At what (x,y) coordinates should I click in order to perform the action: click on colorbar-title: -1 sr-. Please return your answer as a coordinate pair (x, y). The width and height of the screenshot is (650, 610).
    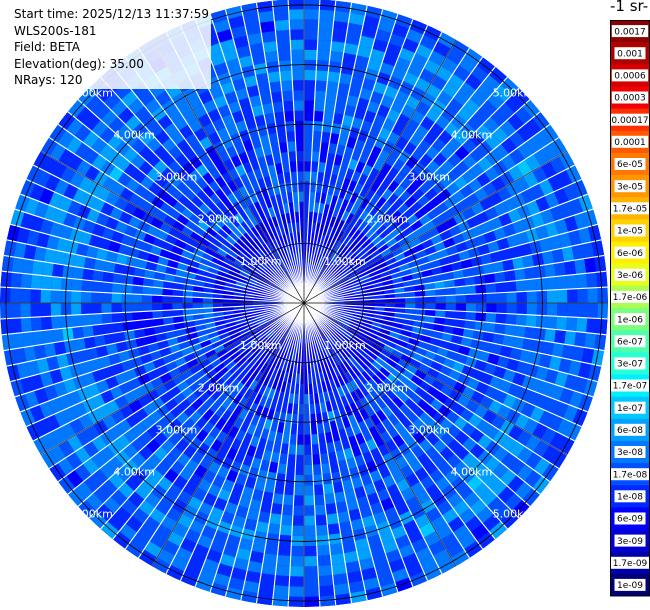
    Looking at the image, I should click on (629, 7).